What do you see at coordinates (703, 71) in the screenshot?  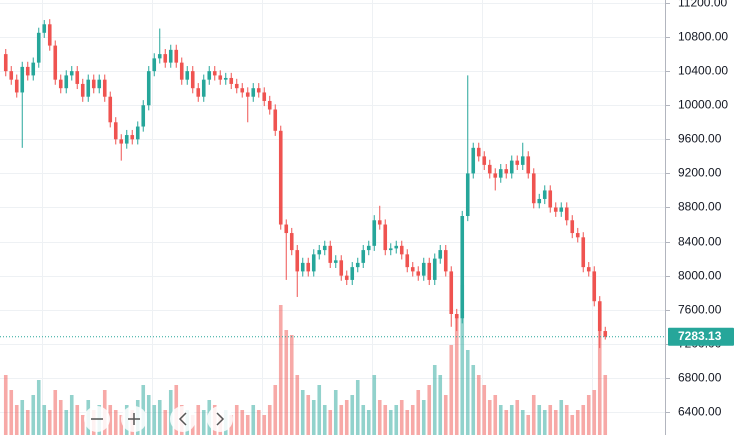 I see `y-tick-label: 10400.00` at bounding box center [703, 71].